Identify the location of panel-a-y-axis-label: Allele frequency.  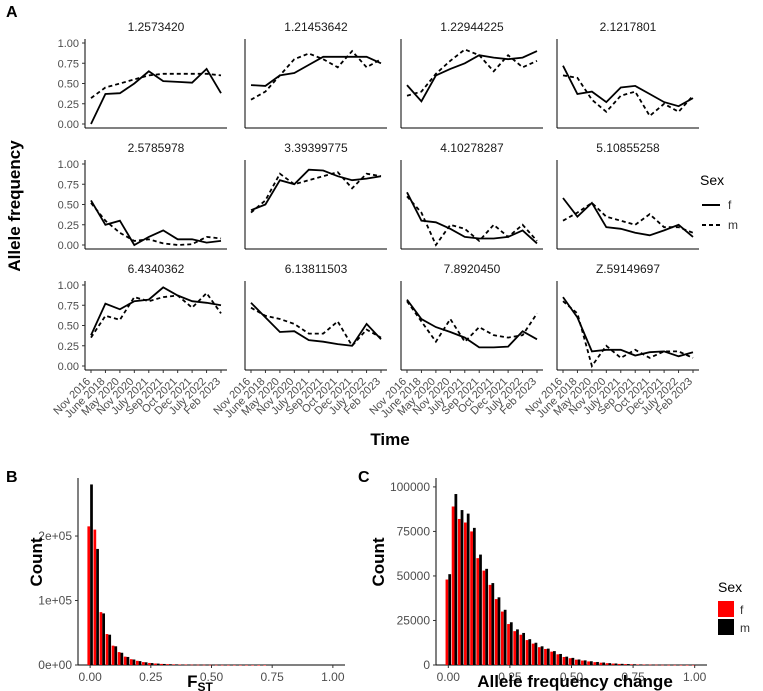
(14, 206).